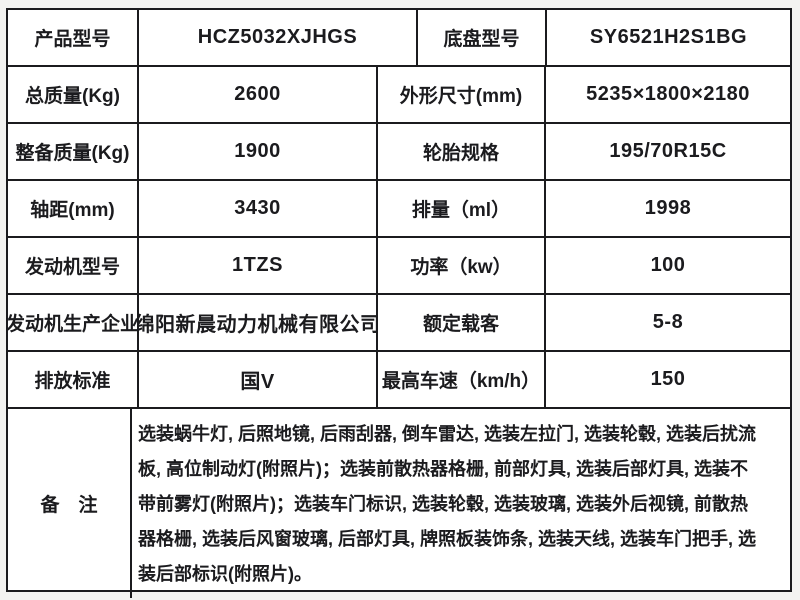 The height and width of the screenshot is (600, 800). I want to click on table-row: 轴距(mm) 3430 排量（ml） 1998, so click(399, 209).